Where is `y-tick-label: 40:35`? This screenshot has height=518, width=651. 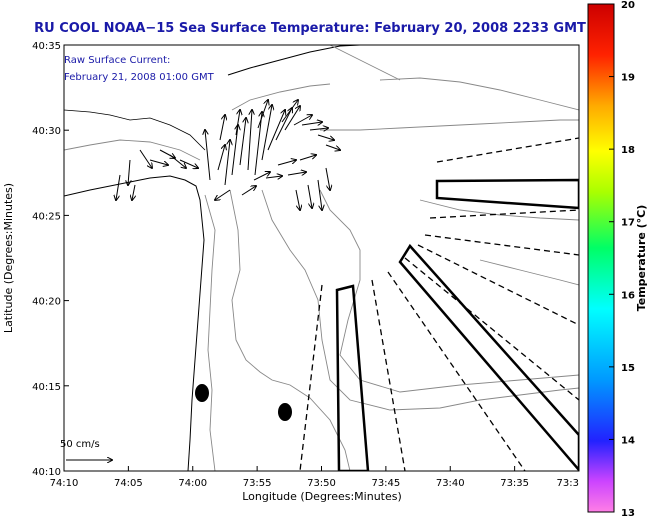 y-tick-label: 40:35 is located at coordinates (46, 46).